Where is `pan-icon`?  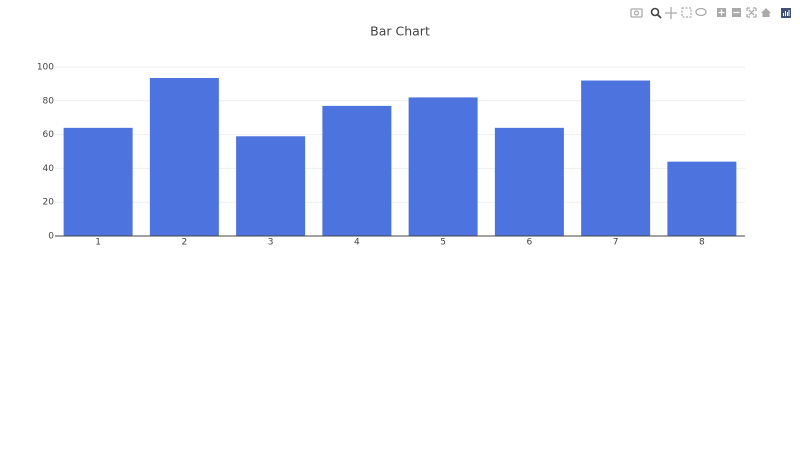 pan-icon is located at coordinates (671, 13).